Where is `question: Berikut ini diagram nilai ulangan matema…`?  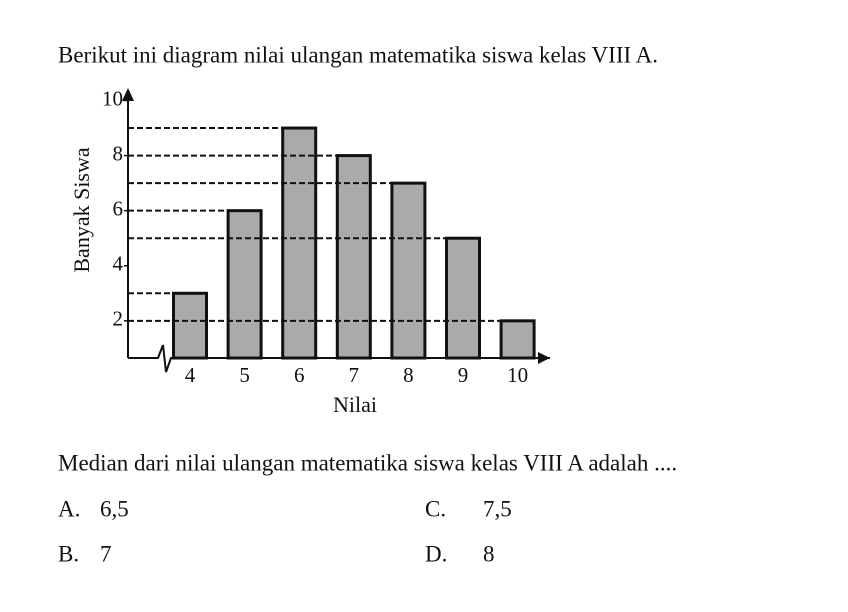
question: Berikut ini diagram nilai ulangan matema… is located at coordinates (358, 54).